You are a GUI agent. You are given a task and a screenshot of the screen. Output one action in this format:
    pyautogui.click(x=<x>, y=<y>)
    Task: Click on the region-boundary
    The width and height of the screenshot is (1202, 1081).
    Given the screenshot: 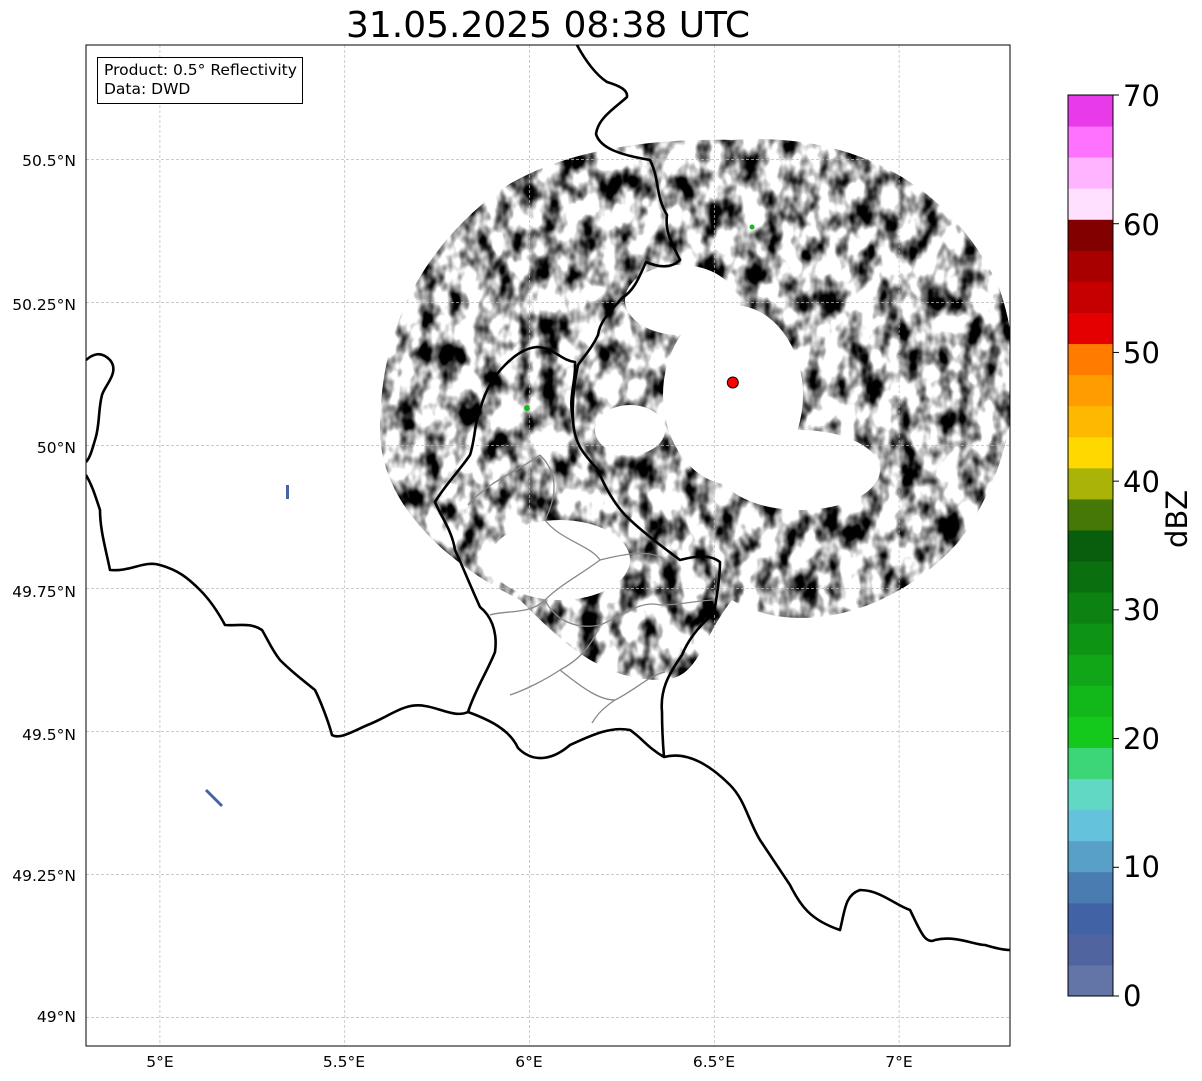 What is the action you would take?
    pyautogui.click(x=591, y=589)
    